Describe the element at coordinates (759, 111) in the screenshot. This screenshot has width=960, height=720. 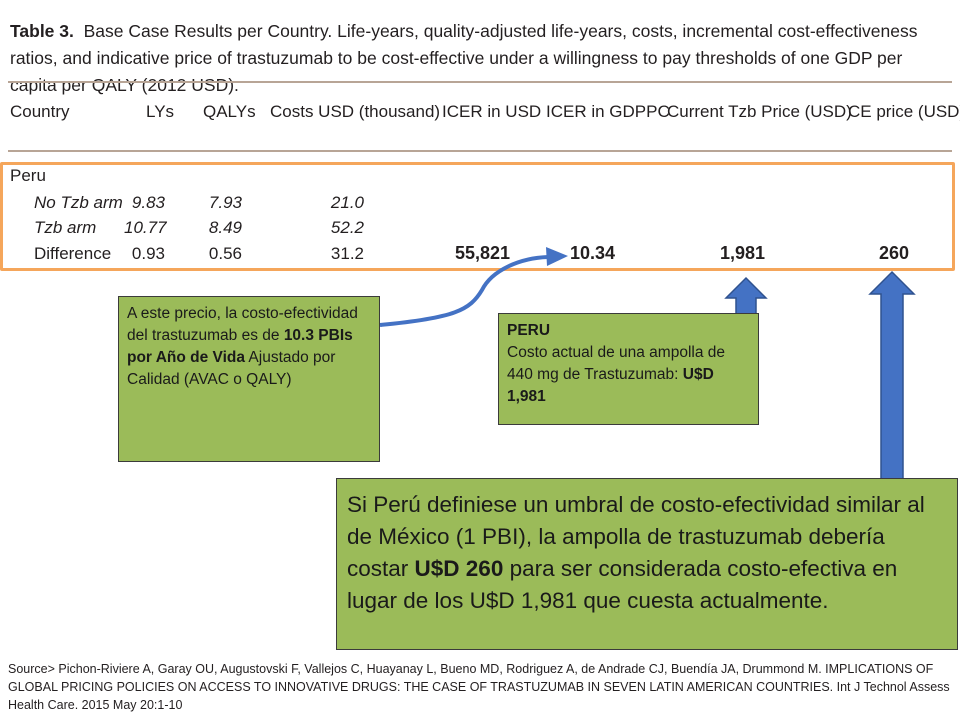
I see `header-current-price: Current Tzb Price (USD)` at that location.